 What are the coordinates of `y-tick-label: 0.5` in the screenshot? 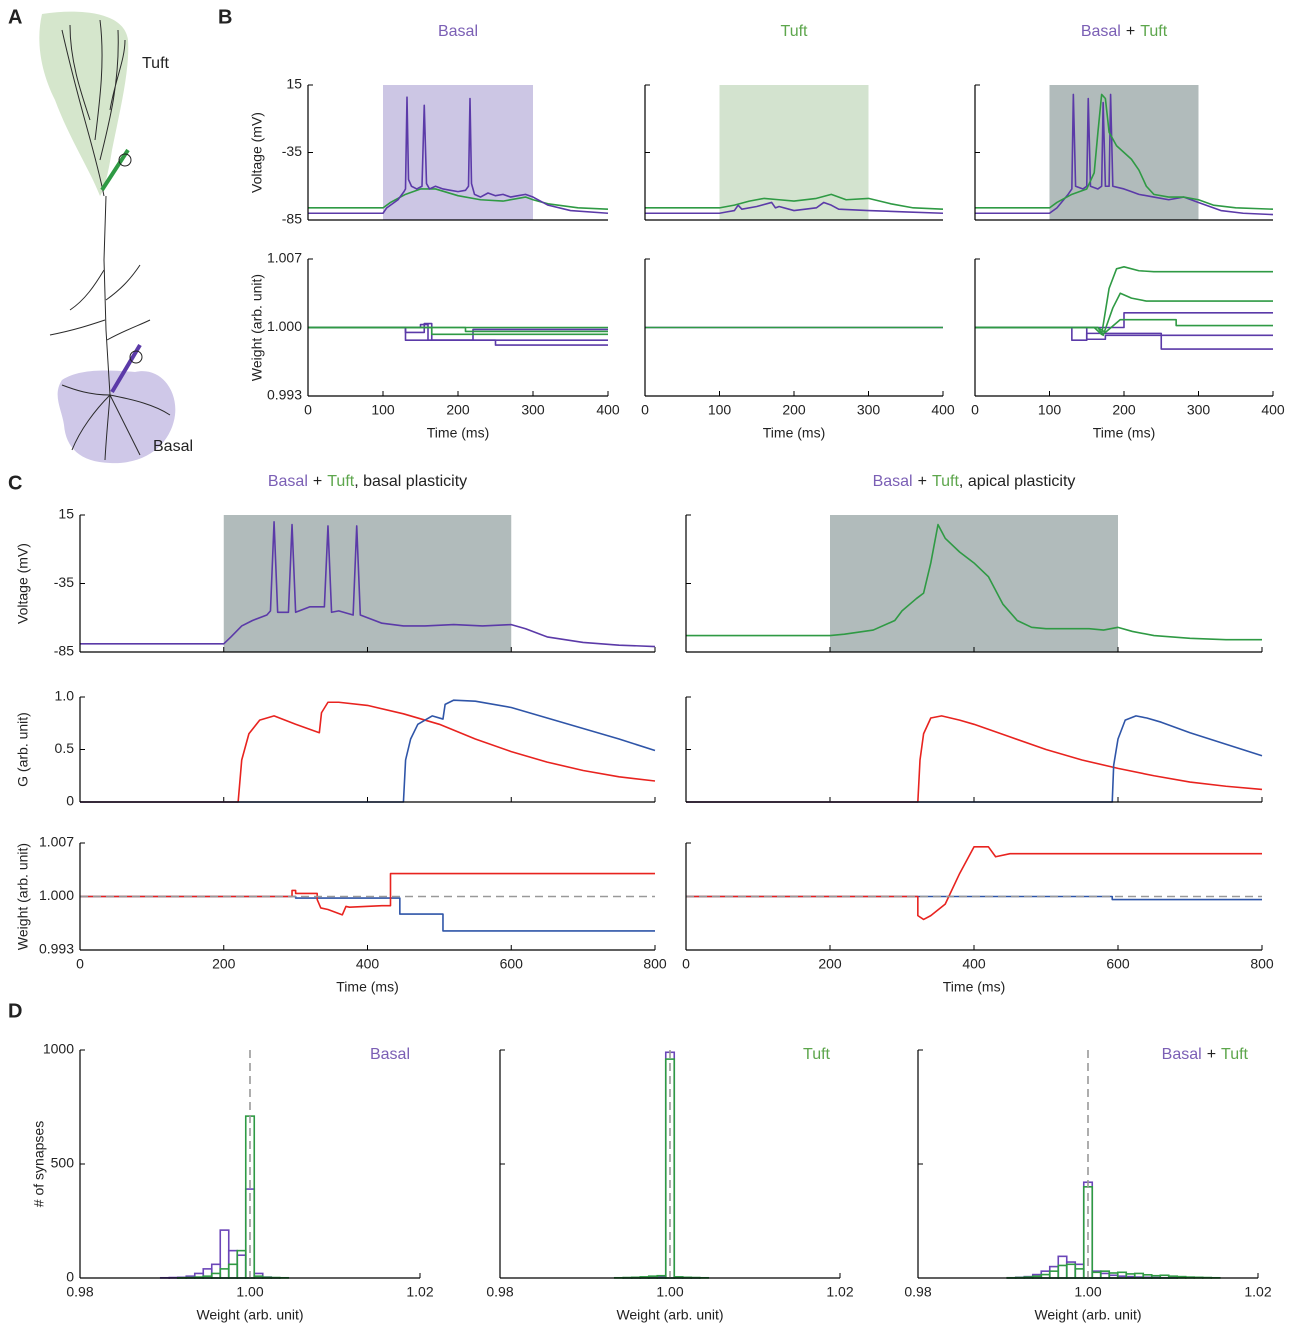 It's located at (65, 748).